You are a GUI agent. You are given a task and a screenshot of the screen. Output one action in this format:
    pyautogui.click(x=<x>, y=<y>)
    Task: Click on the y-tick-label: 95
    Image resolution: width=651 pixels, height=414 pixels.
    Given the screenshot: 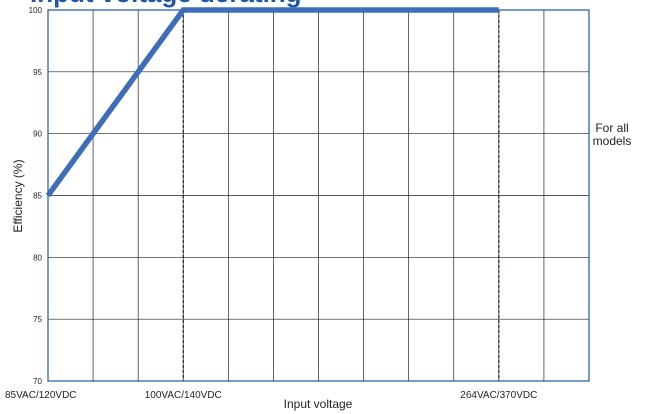 What is the action you would take?
    pyautogui.click(x=37, y=72)
    